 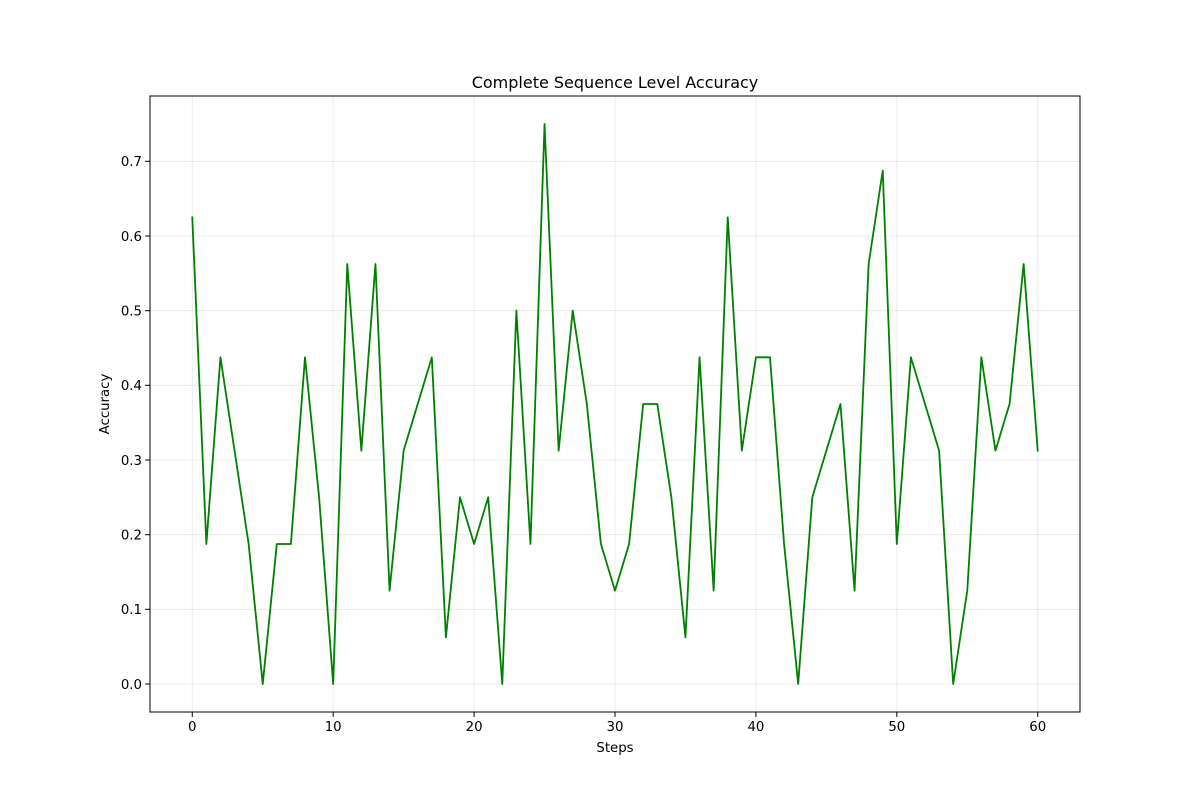 I want to click on x-tick-label: 0, so click(x=192, y=727).